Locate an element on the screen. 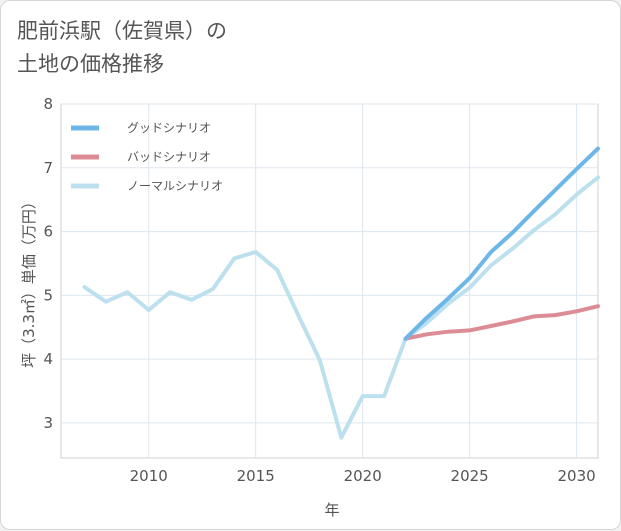  y-tick-label: 7 is located at coordinates (48, 168).